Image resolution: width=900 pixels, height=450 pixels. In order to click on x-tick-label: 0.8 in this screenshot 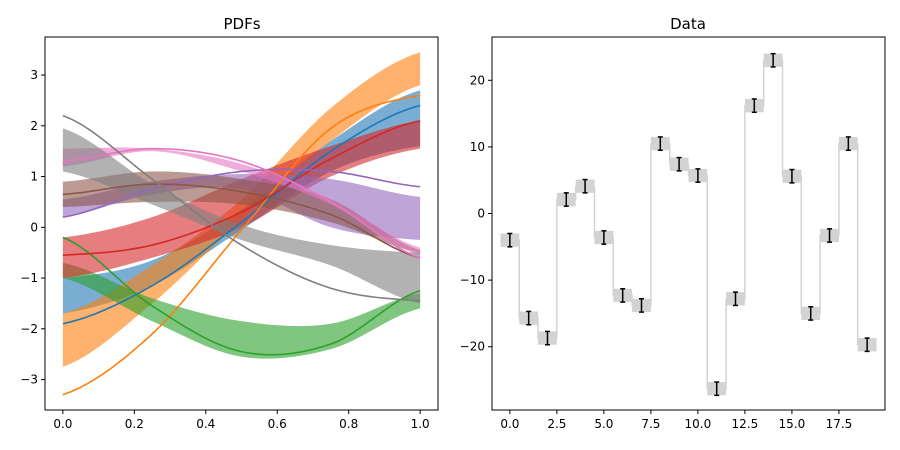, I will do `click(348, 424)`.